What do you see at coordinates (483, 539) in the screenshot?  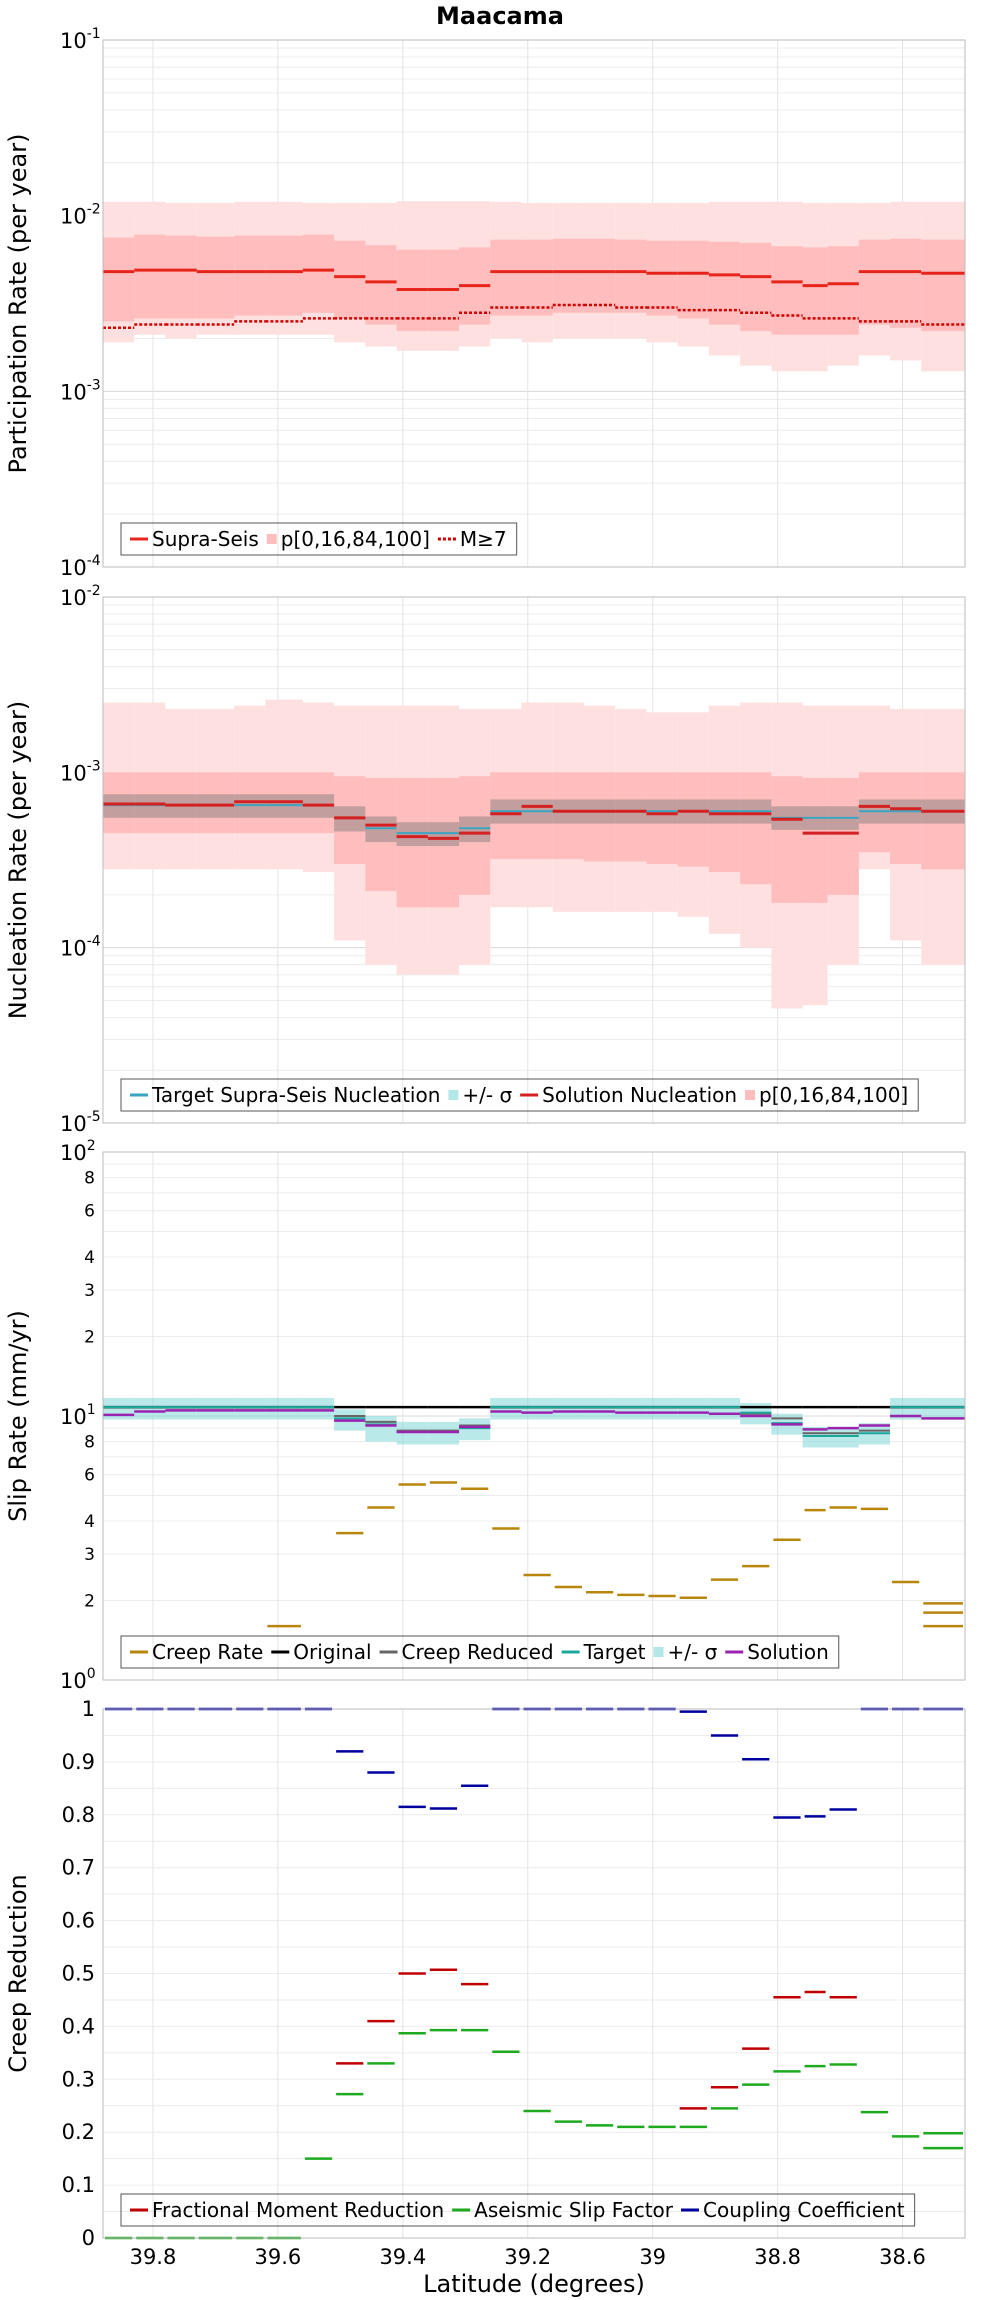 I see `legend-label: M≥7` at bounding box center [483, 539].